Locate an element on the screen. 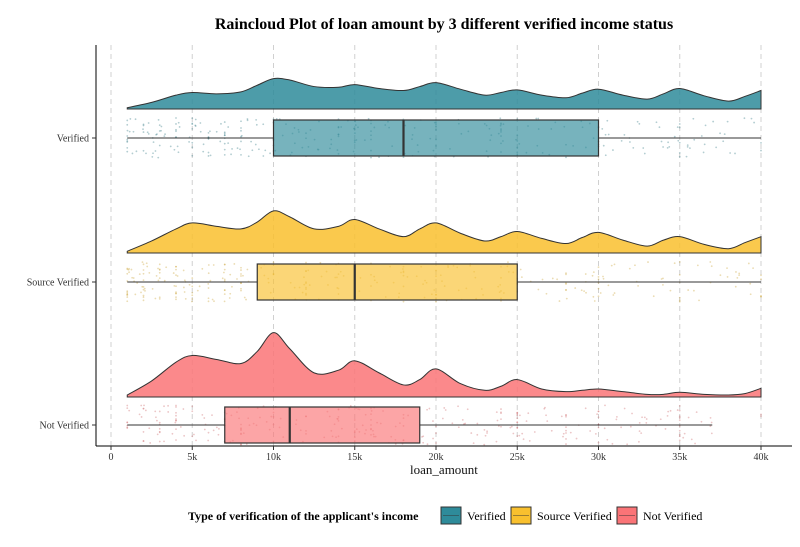 This screenshot has height=547, width=800. x-tick-label: 40k is located at coordinates (761, 457).